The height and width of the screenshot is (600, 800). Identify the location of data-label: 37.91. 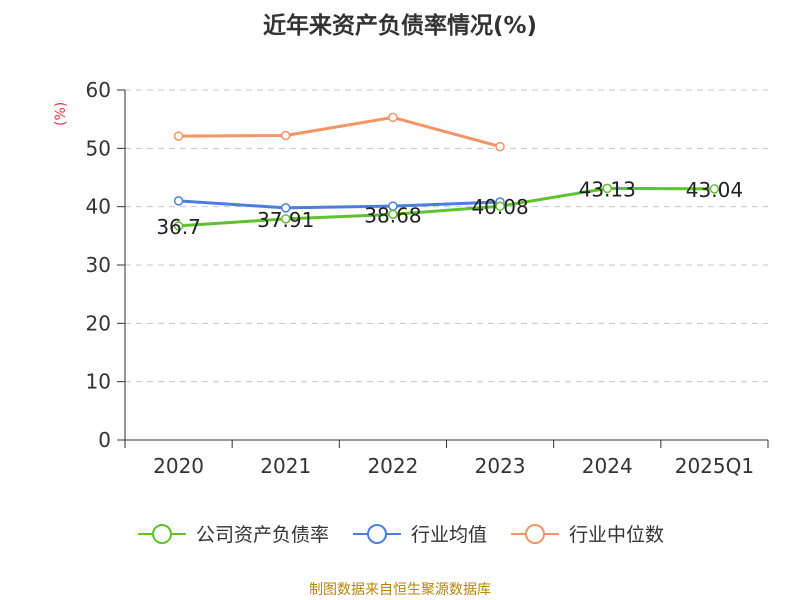
(285, 220).